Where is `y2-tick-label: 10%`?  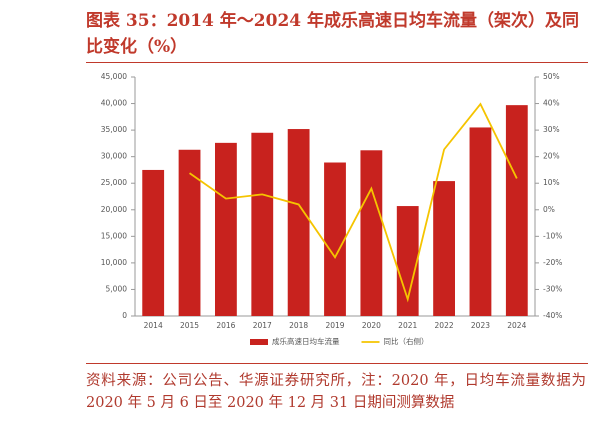
y2-tick-label: 10% is located at coordinates (551, 182).